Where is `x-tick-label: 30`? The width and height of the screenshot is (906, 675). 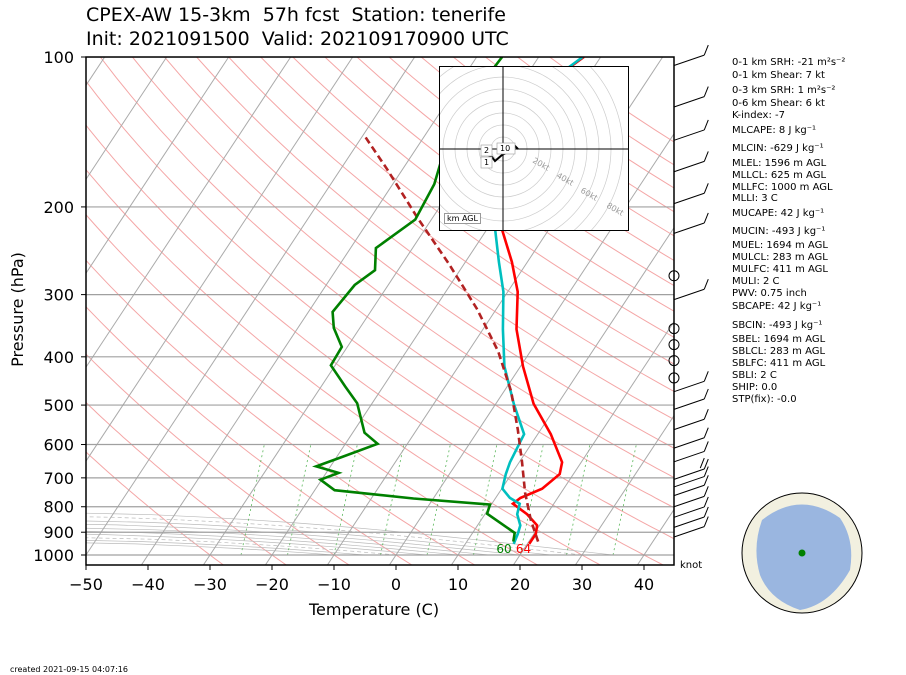
x-tick-label: 30 is located at coordinates (582, 584).